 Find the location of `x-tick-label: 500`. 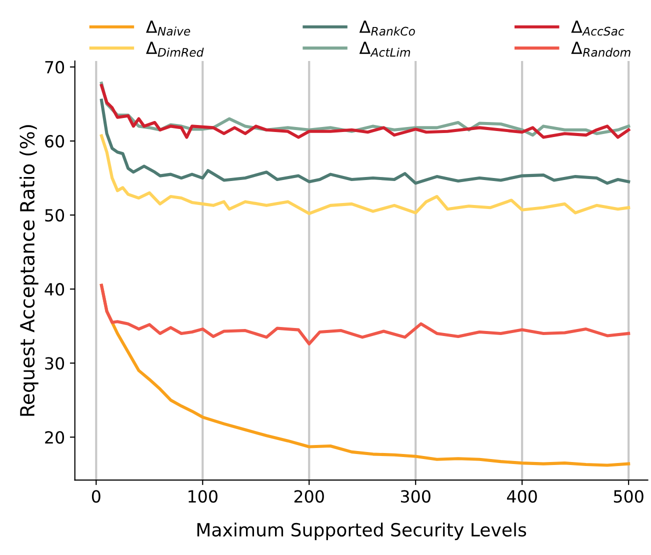

x-tick-label: 500 is located at coordinates (629, 496).